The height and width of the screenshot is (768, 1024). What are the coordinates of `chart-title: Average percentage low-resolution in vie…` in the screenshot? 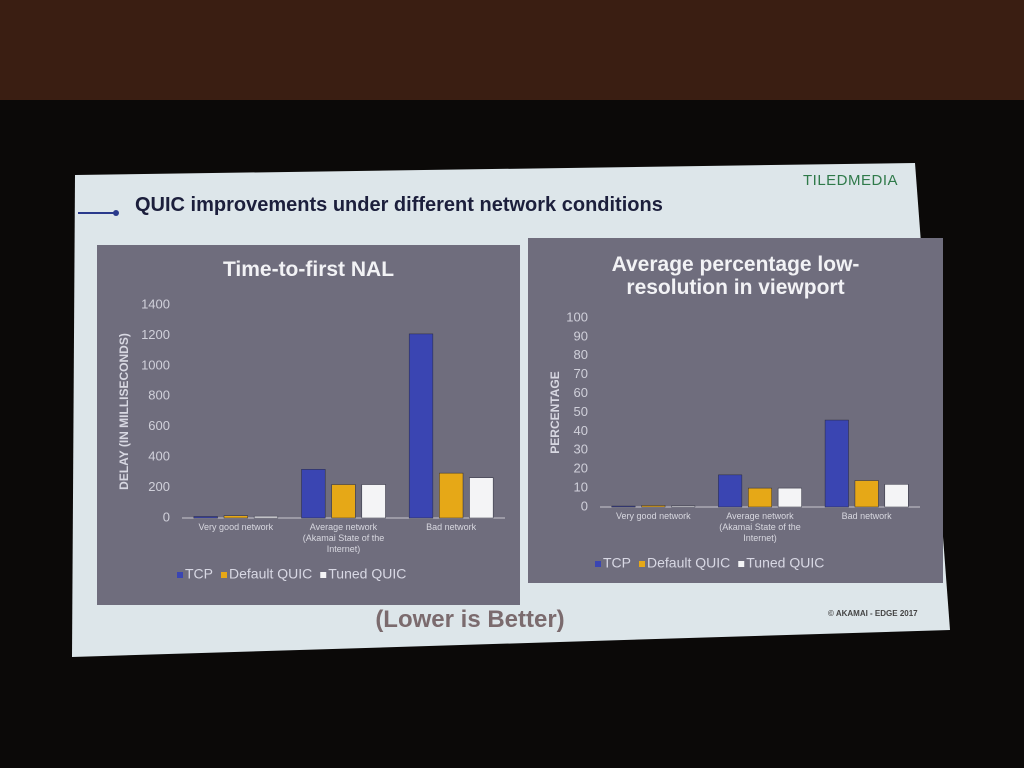 It's located at (735, 276).